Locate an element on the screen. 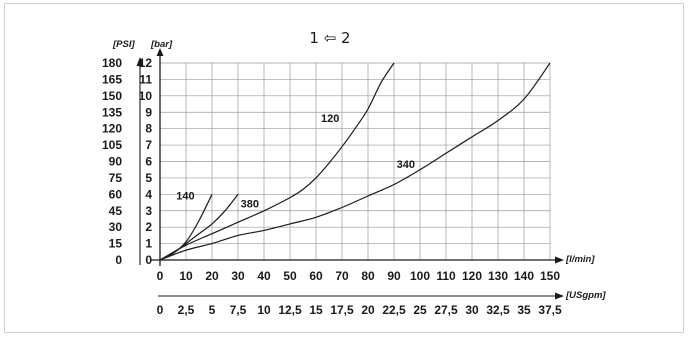 This screenshot has width=690, height=338. x-tick-label-secondary: 15 is located at coordinates (316, 310).